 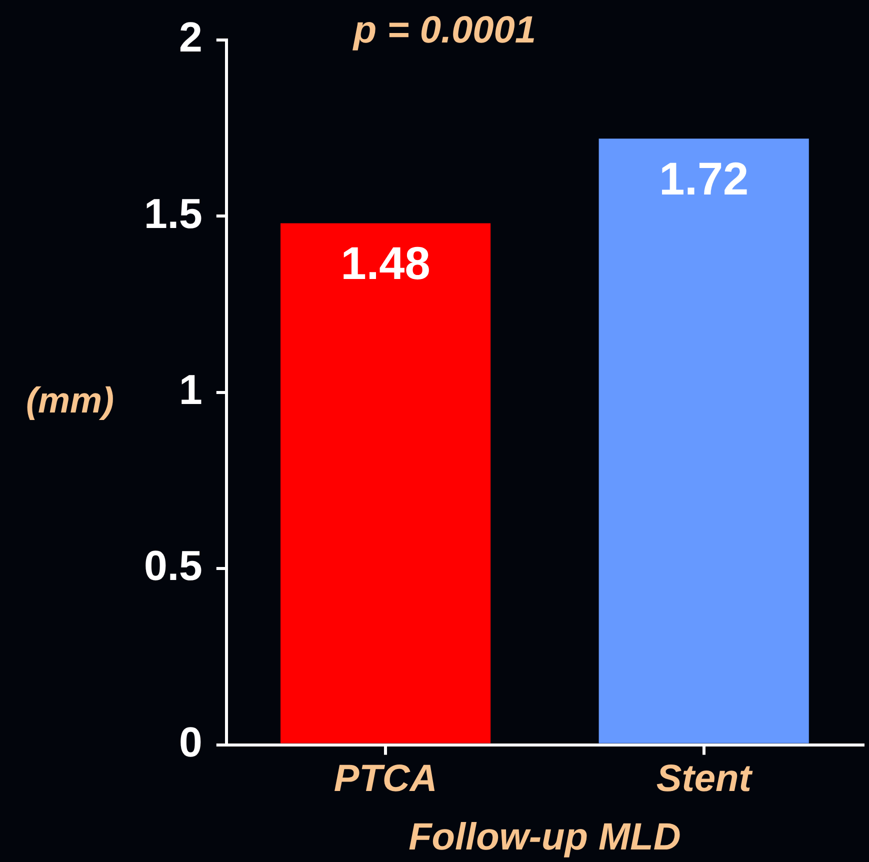 What do you see at coordinates (704, 178) in the screenshot?
I see `data-label: 1.72` at bounding box center [704, 178].